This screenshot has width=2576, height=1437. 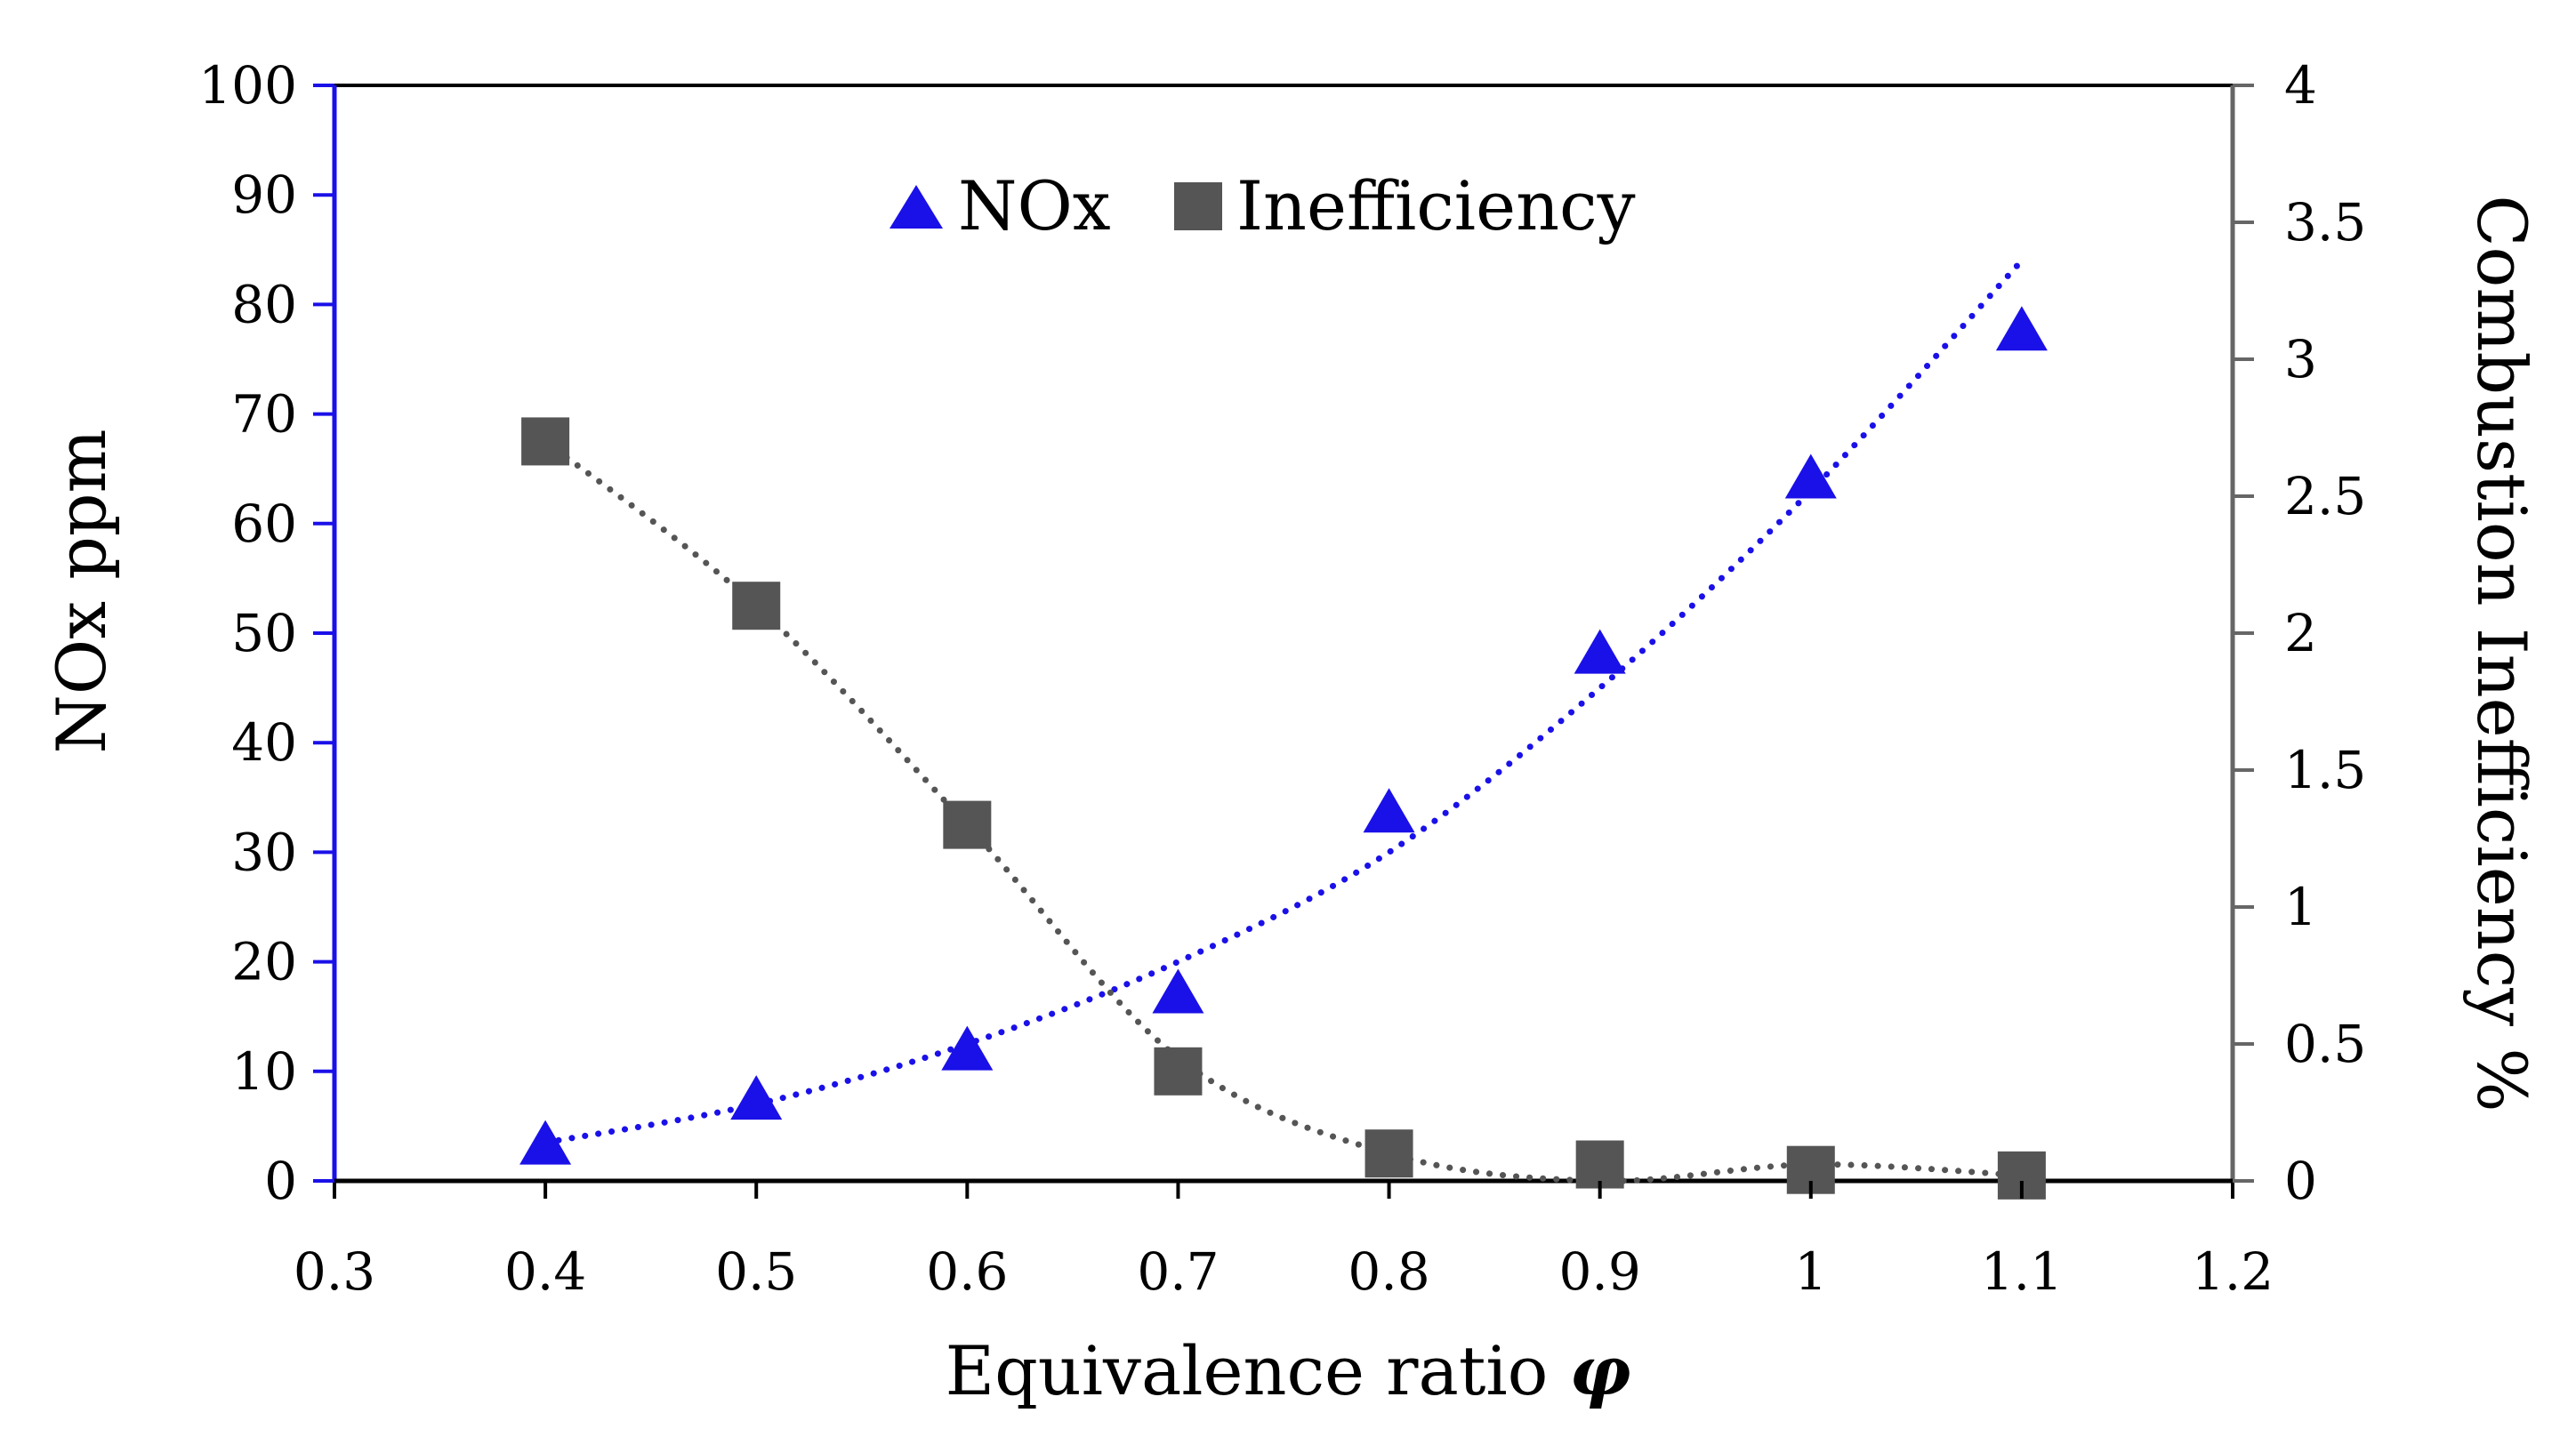 I want to click on x-tick-label: 1, so click(x=1810, y=1271).